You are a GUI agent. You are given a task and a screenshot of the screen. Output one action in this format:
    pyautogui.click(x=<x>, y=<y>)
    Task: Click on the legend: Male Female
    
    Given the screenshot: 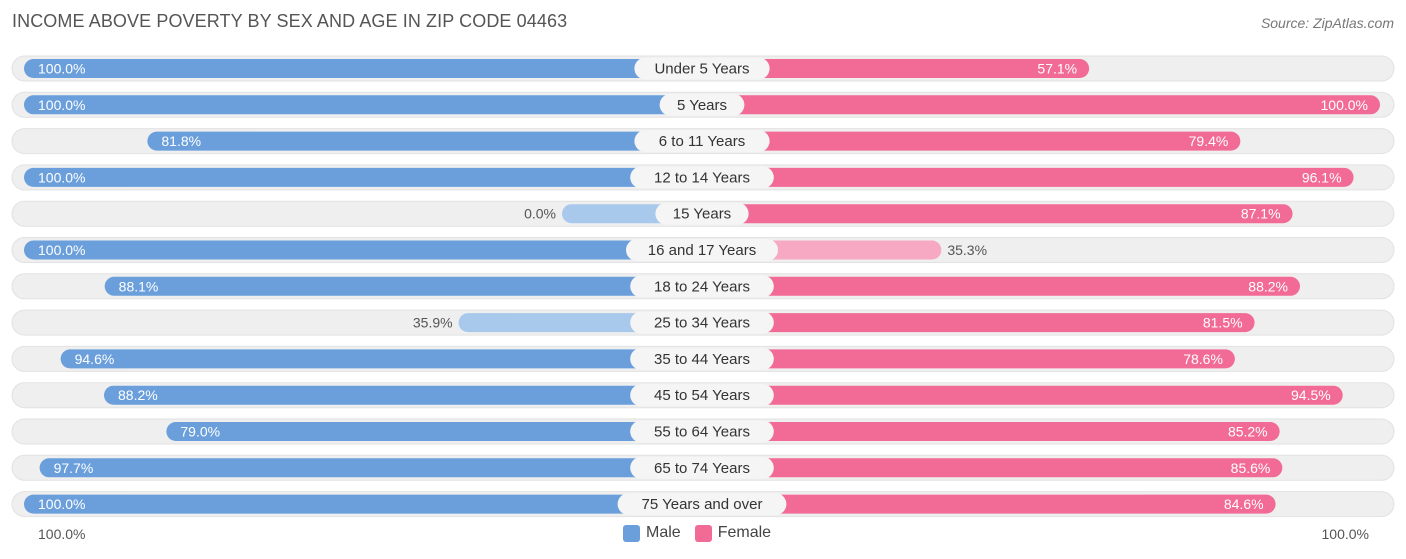 What is the action you would take?
    pyautogui.click(x=704, y=533)
    